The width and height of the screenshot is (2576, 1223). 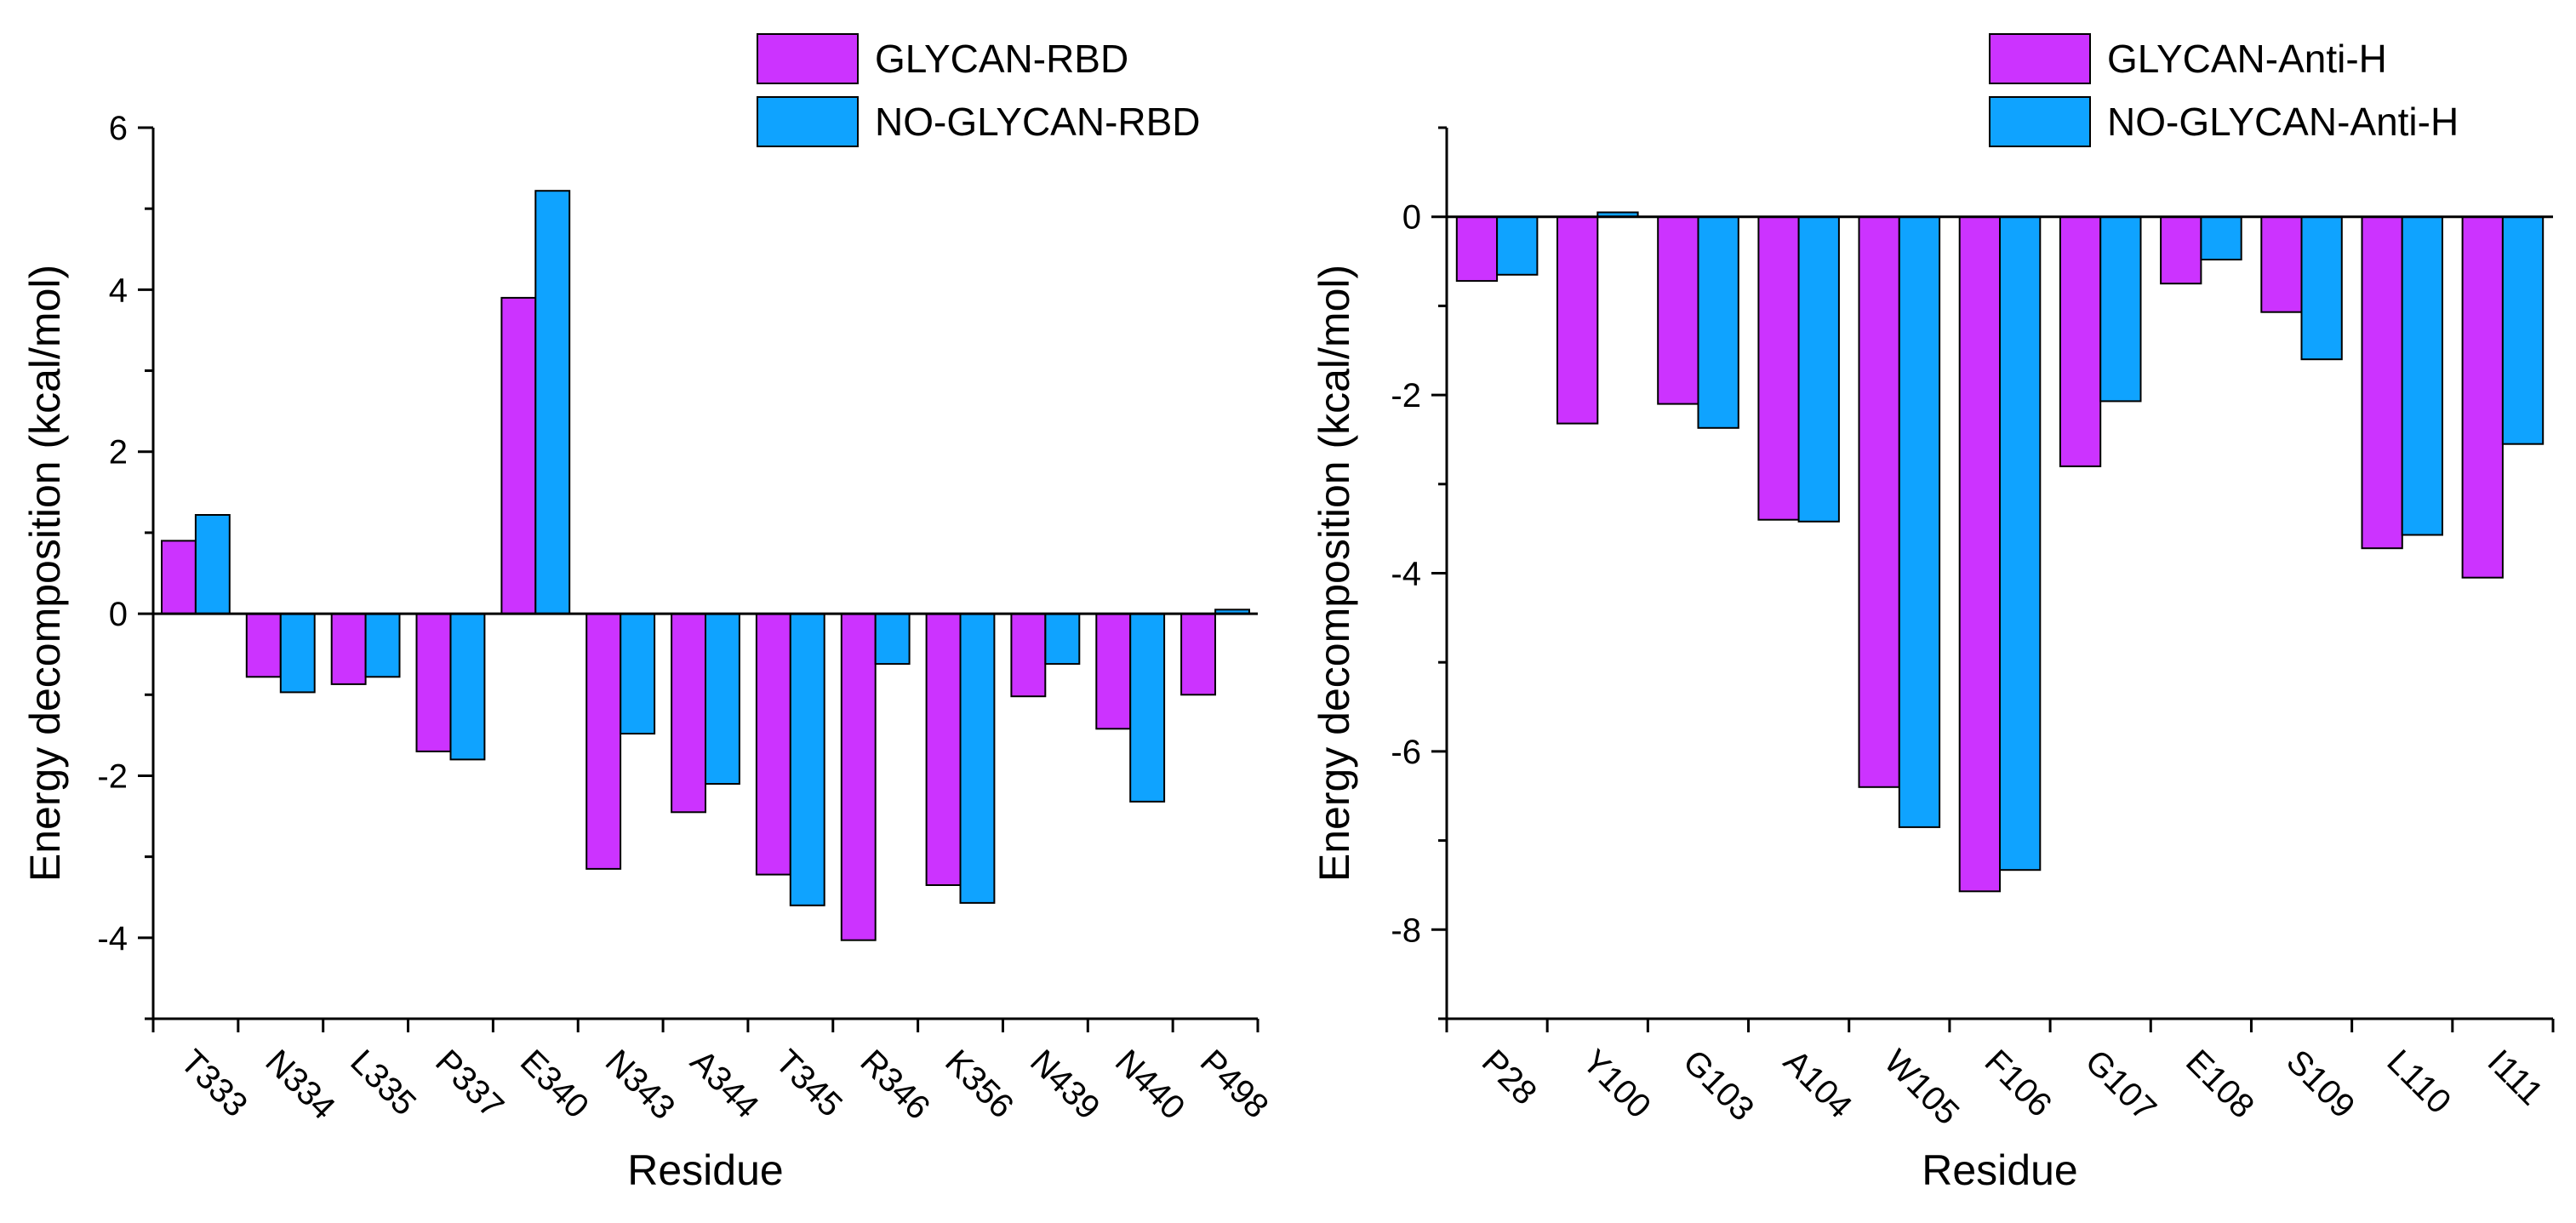 I want to click on bar-glycan-anti-h-l110, so click(x=2382, y=382).